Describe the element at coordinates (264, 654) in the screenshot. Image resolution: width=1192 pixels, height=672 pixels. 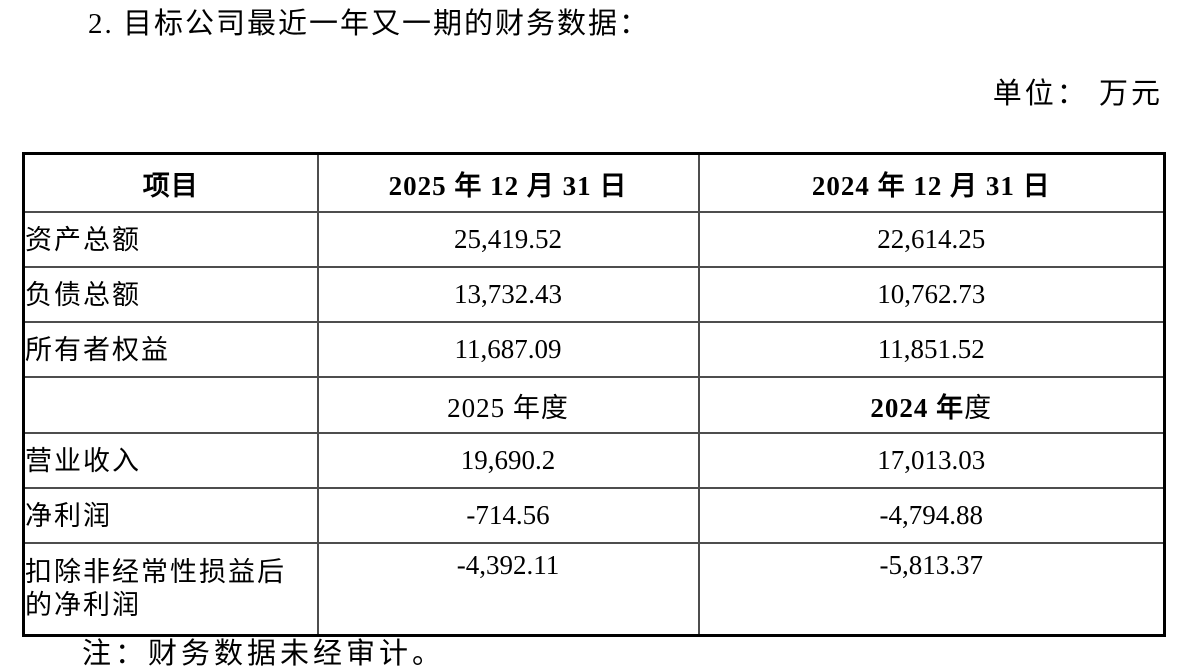
I see `footnote: 注：财务数据未经审计。` at that location.